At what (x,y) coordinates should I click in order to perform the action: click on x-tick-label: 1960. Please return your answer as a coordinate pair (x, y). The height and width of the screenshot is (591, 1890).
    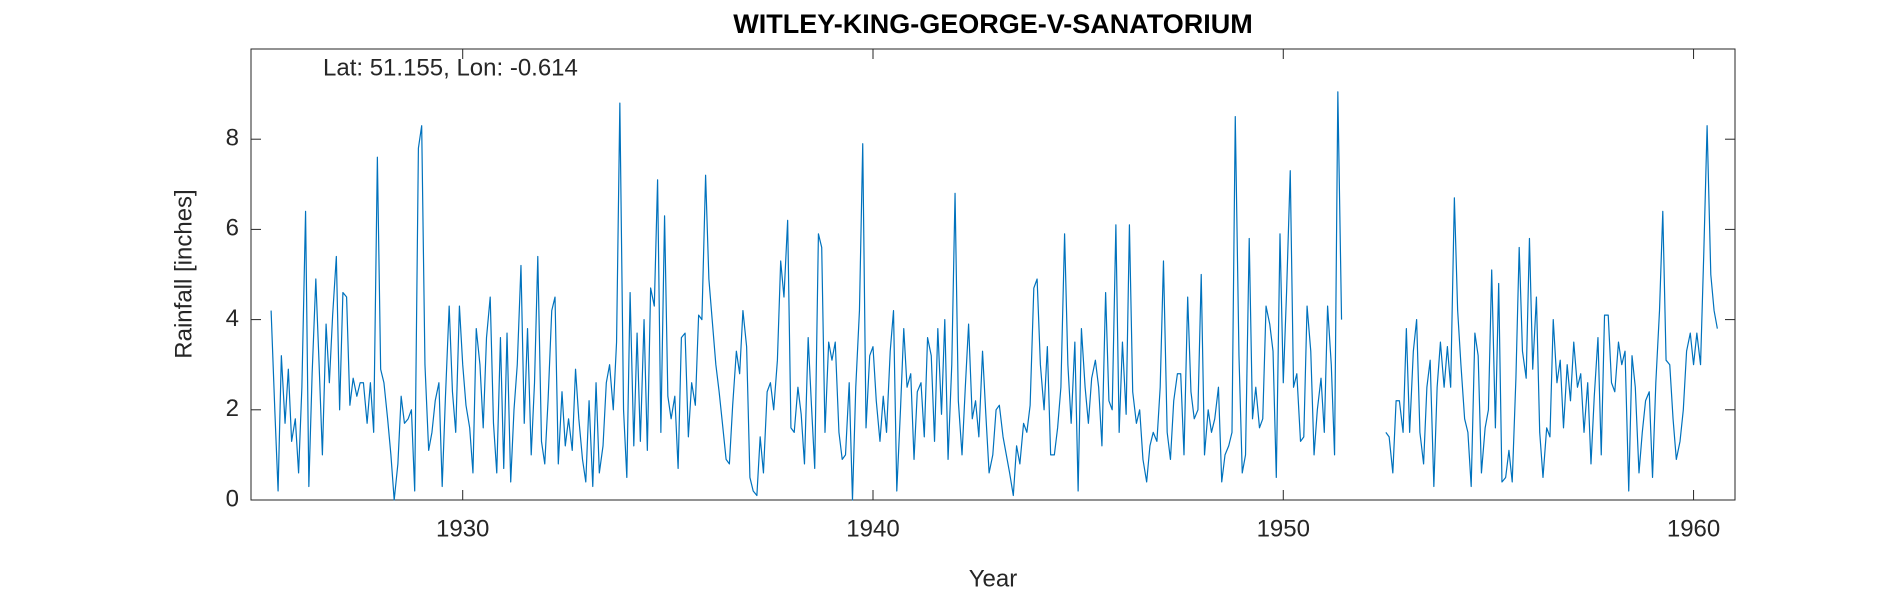
    Looking at the image, I should click on (1693, 528).